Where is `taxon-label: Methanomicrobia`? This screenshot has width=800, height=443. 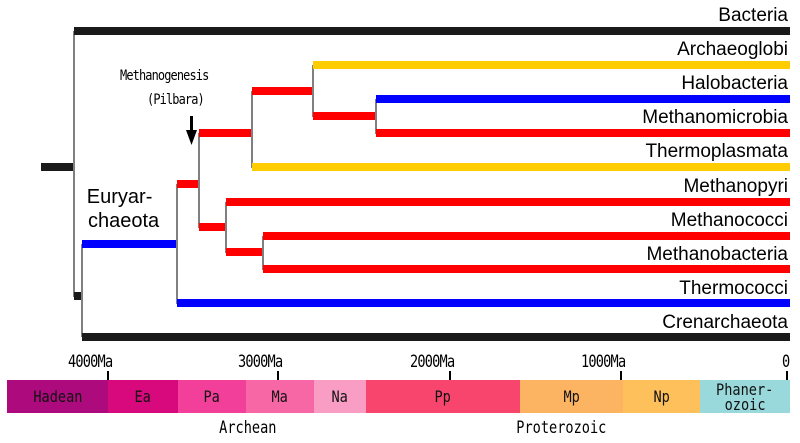 taxon-label: Methanomicrobia is located at coordinates (715, 117).